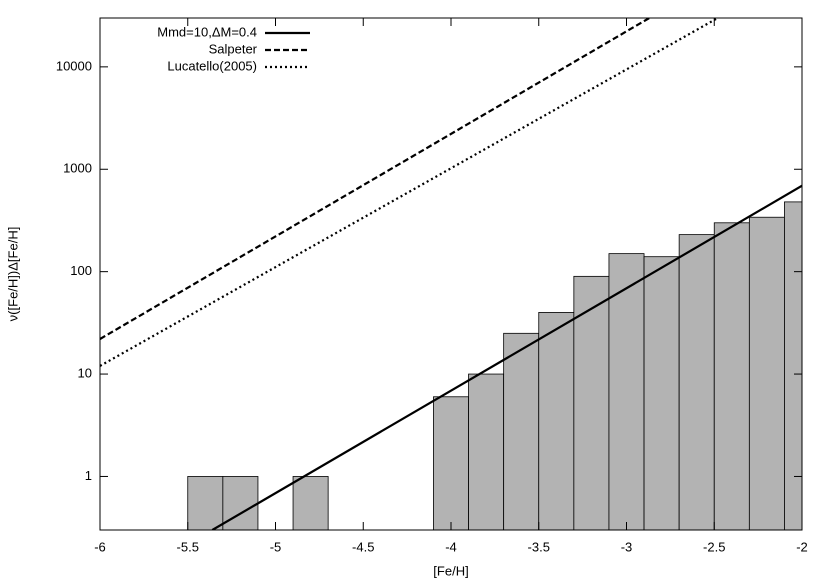  Describe the element at coordinates (802, 546) in the screenshot. I see `x-tick-label: -2` at that location.